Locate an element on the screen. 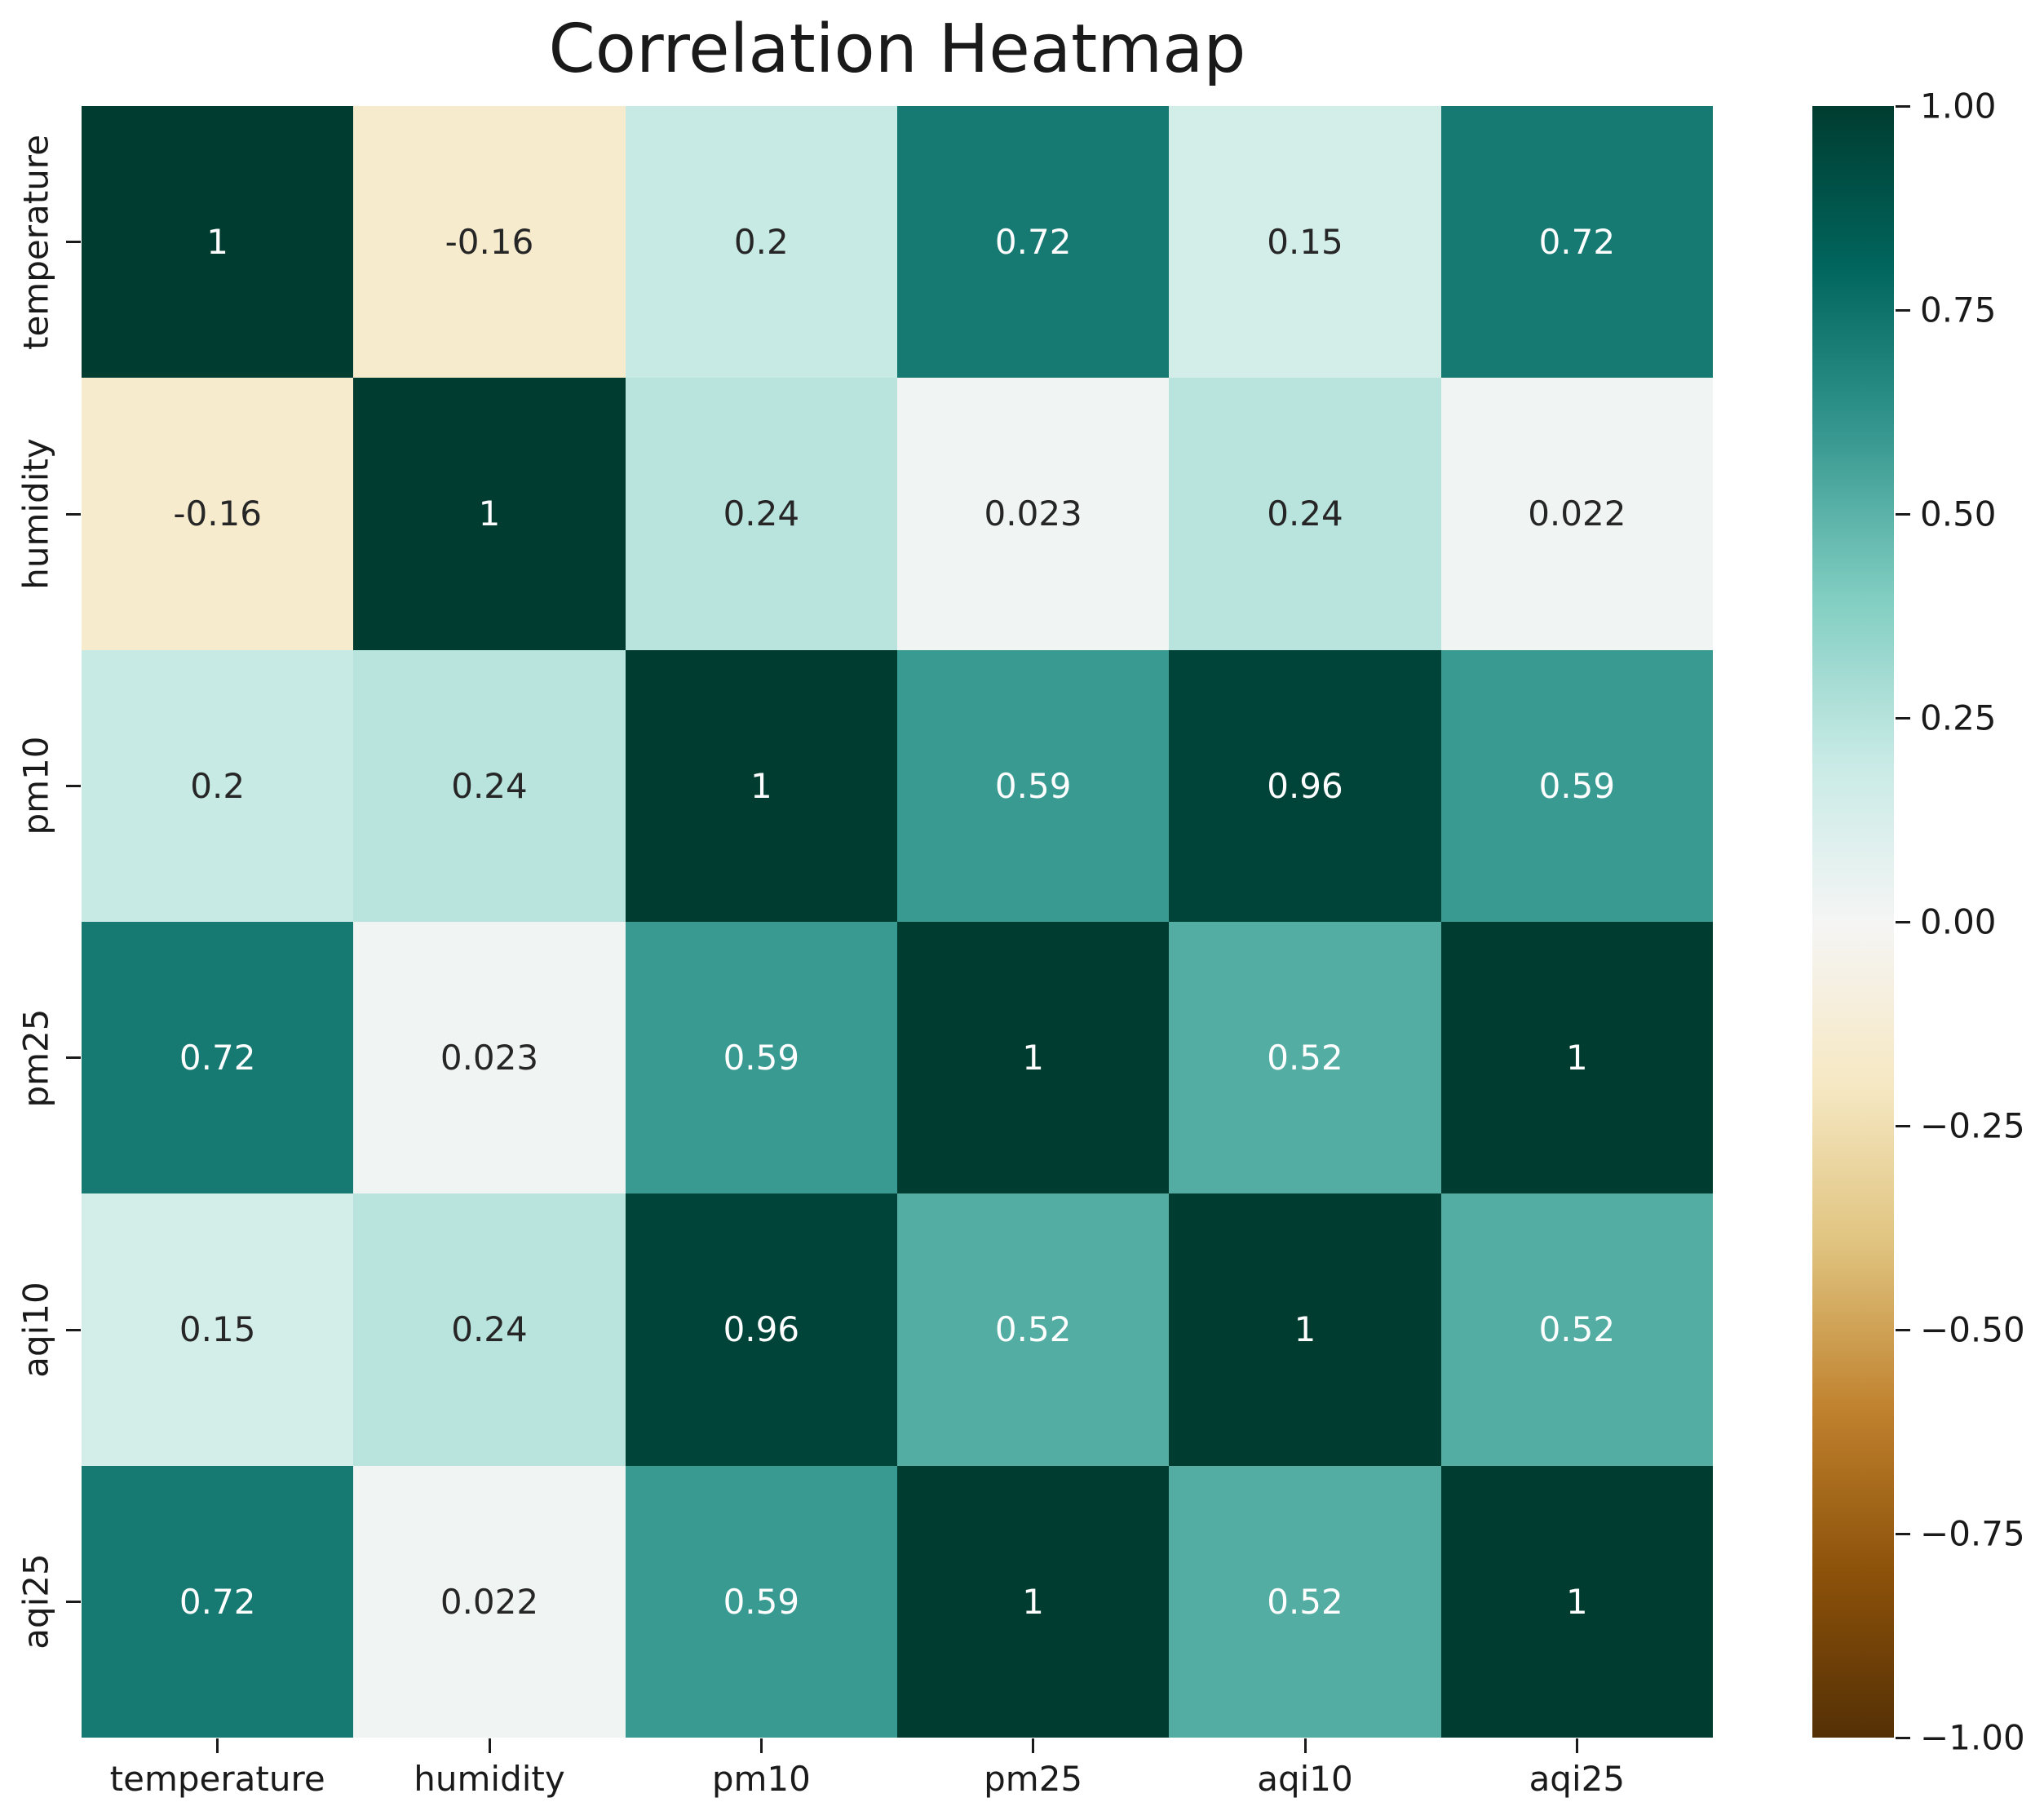 This screenshot has height=1820, width=2044. x-axis-label-aqi25: aqi25 is located at coordinates (1577, 1779).